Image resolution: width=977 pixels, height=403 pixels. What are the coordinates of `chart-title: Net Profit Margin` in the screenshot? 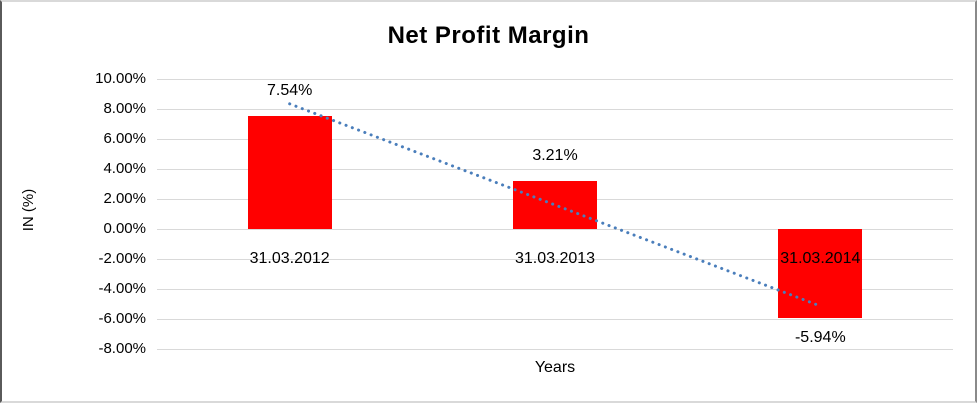 It's located at (488, 35).